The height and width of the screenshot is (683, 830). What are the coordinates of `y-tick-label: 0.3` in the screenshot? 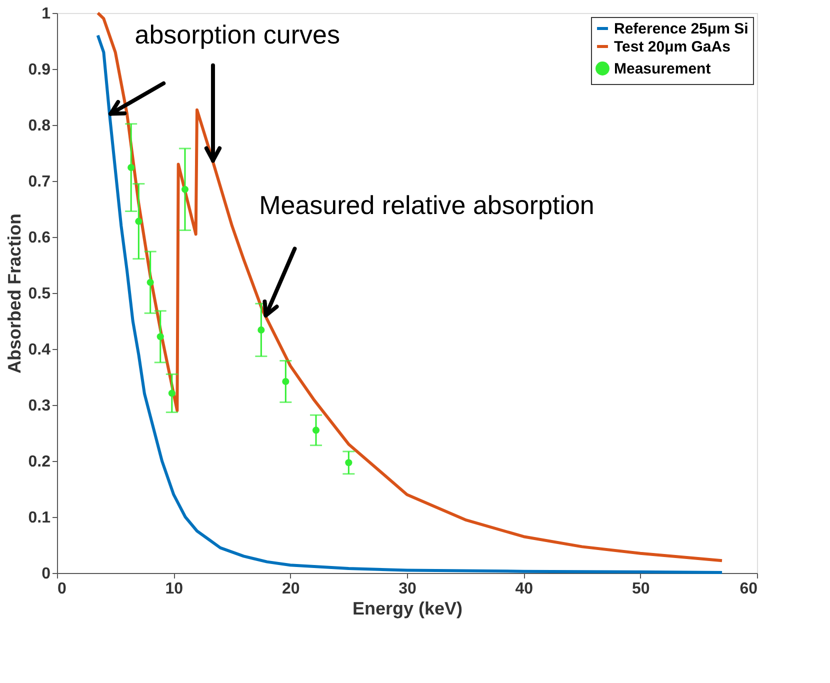 It's located at (39, 406).